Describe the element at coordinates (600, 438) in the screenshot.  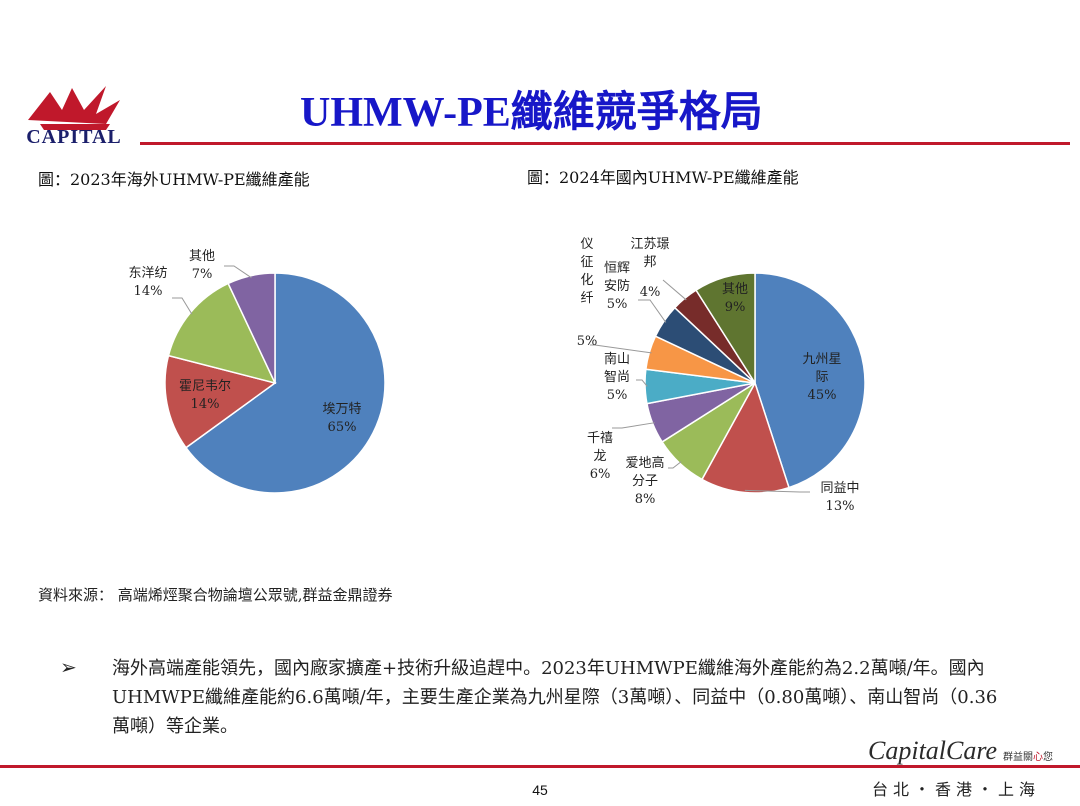
I see `slice-name-label: 千禧` at that location.